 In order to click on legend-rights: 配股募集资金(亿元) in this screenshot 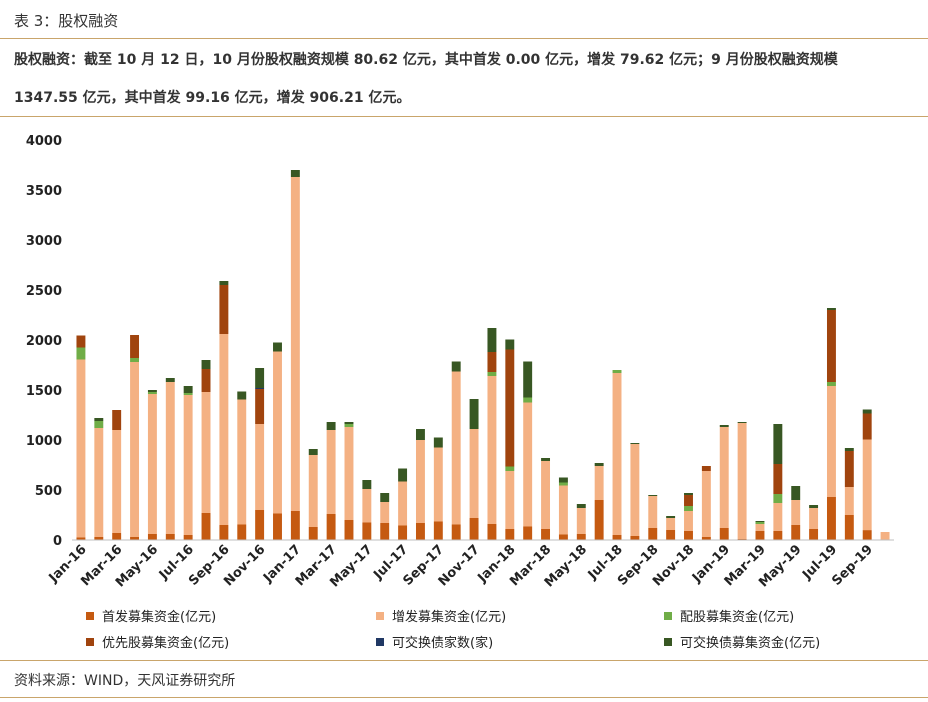, I will do `click(729, 615)`.